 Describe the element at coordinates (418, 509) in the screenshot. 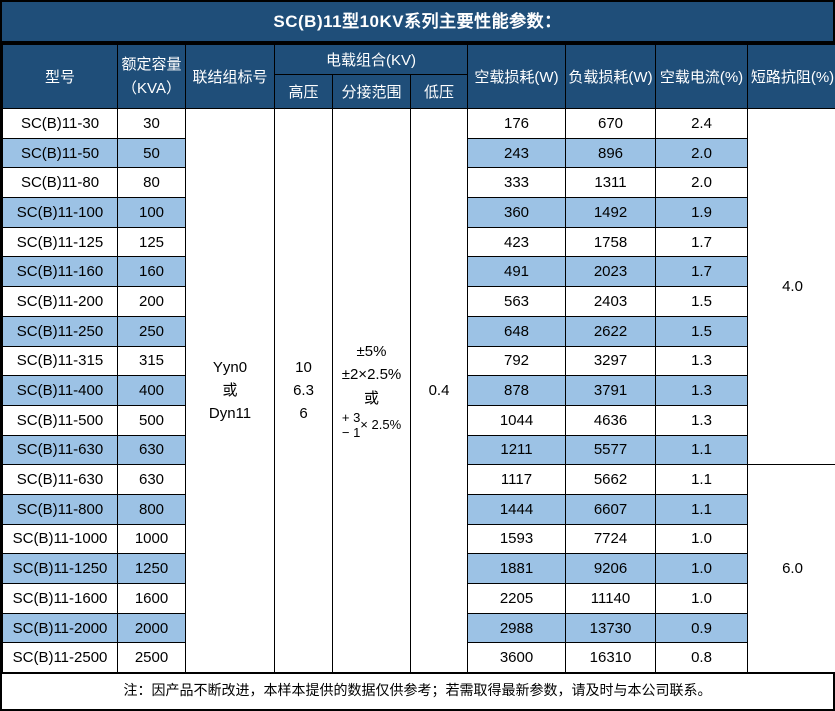

I see `table-row: SC(B)11-800 800 1444 6607 1.1` at that location.